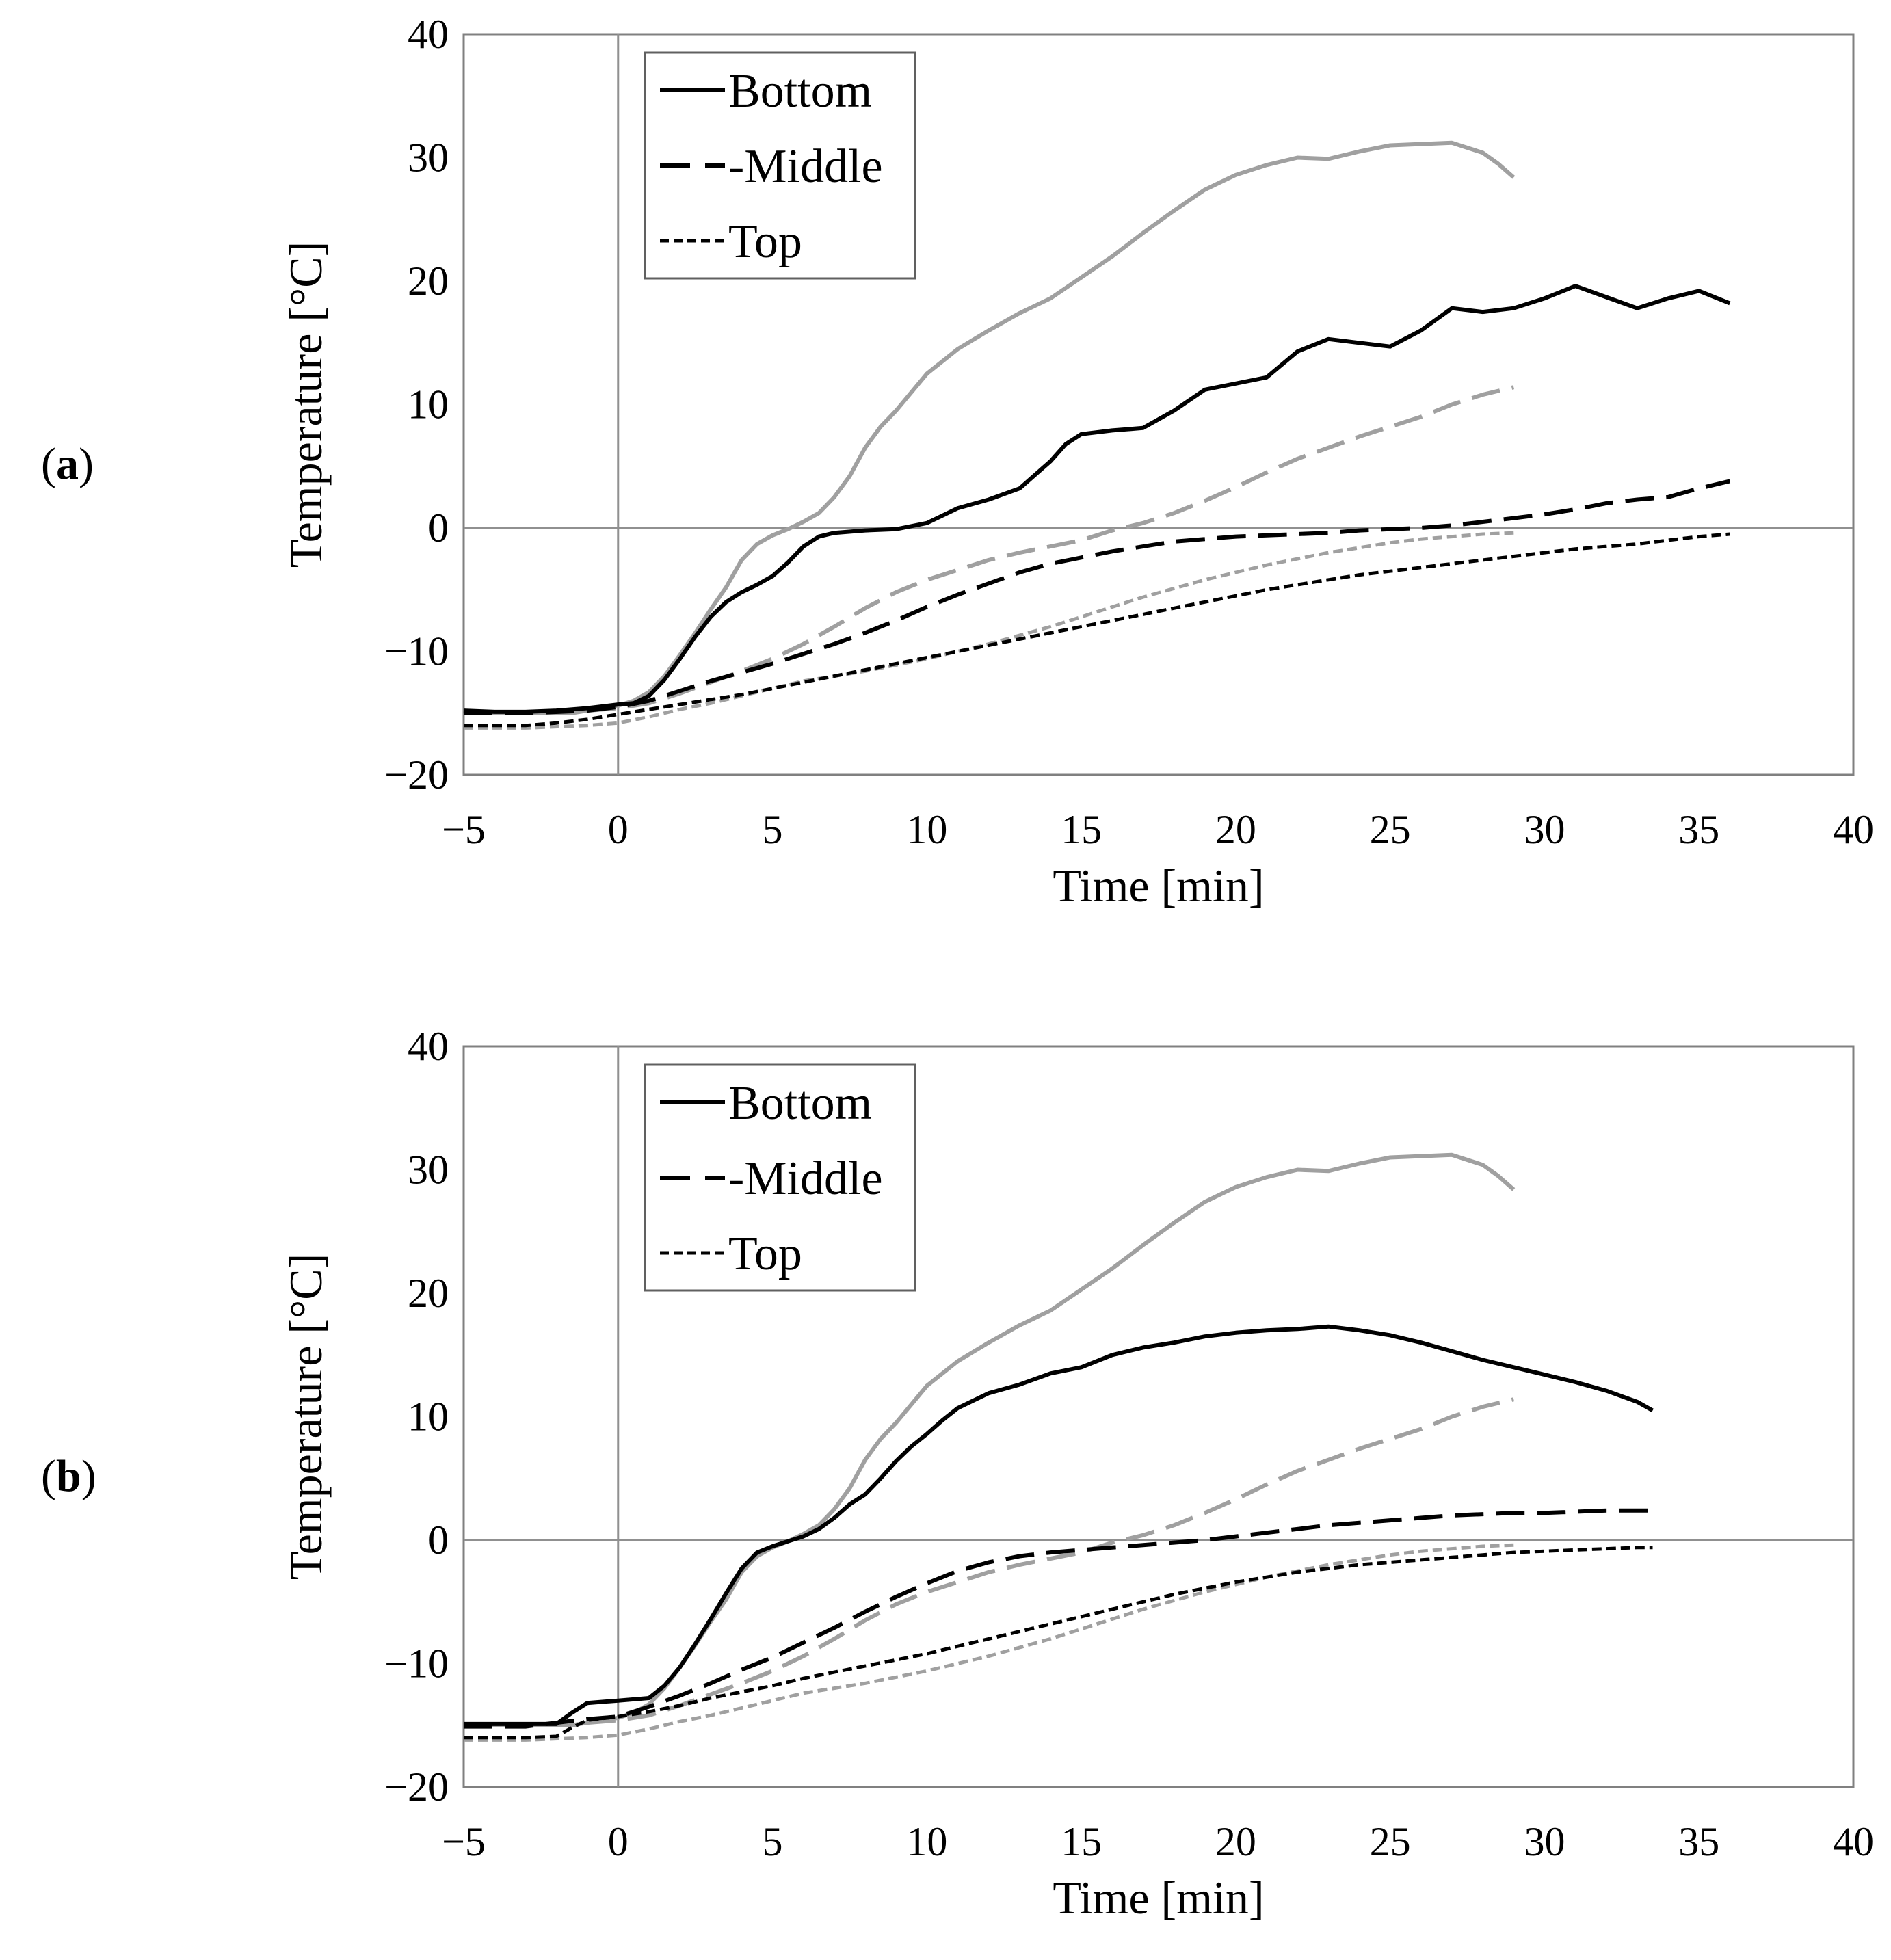 This screenshot has width=1891, height=1960. I want to click on panel-label: (b), so click(68, 1476).